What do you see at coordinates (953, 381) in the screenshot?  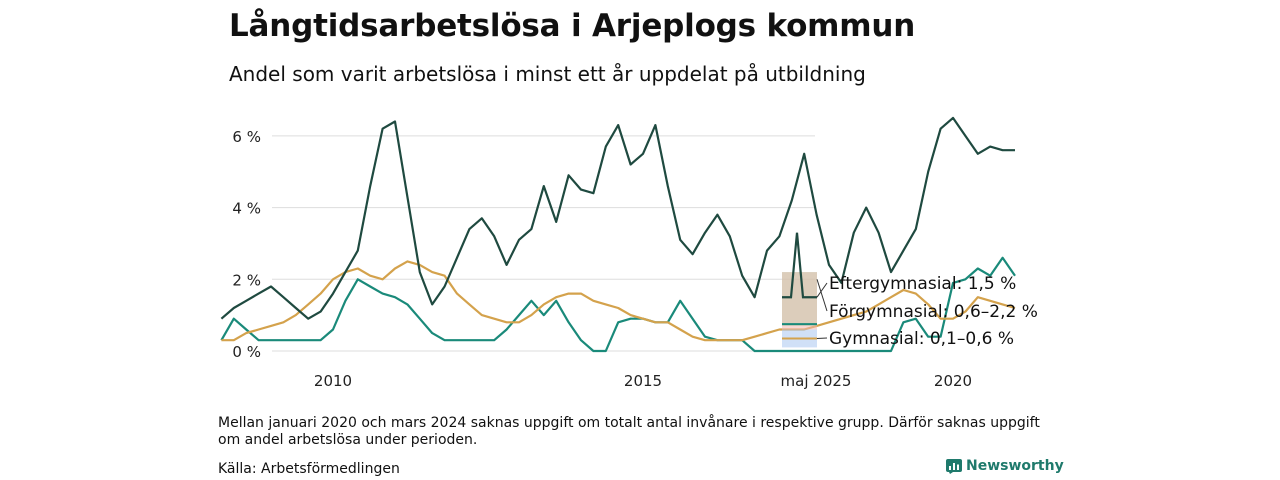 I see `x-tick-label: 2020` at bounding box center [953, 381].